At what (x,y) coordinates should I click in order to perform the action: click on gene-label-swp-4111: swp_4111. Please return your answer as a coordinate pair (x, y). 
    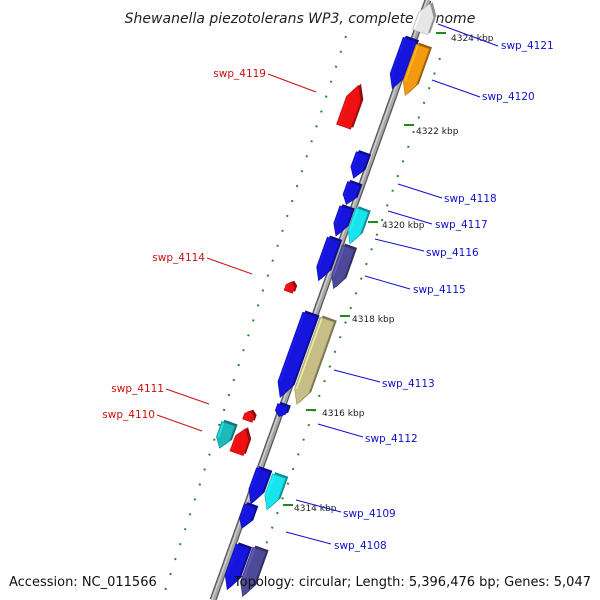
    Looking at the image, I should click on (137, 389).